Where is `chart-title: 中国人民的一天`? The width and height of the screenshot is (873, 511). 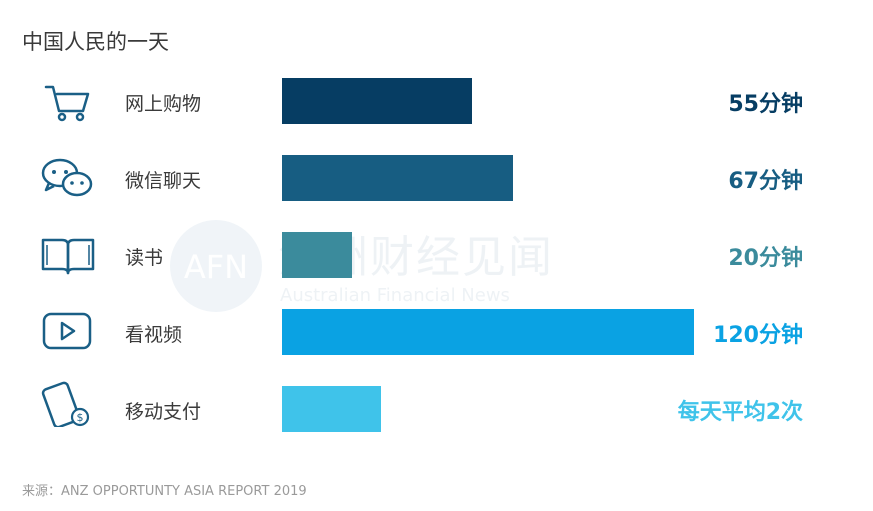 chart-title: 中国人民的一天 is located at coordinates (95, 42).